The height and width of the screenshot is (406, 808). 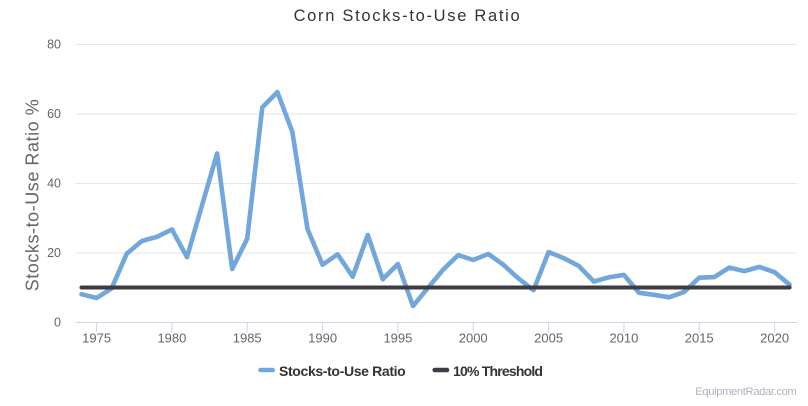 I want to click on svg-text: 60, so click(x=54, y=114).